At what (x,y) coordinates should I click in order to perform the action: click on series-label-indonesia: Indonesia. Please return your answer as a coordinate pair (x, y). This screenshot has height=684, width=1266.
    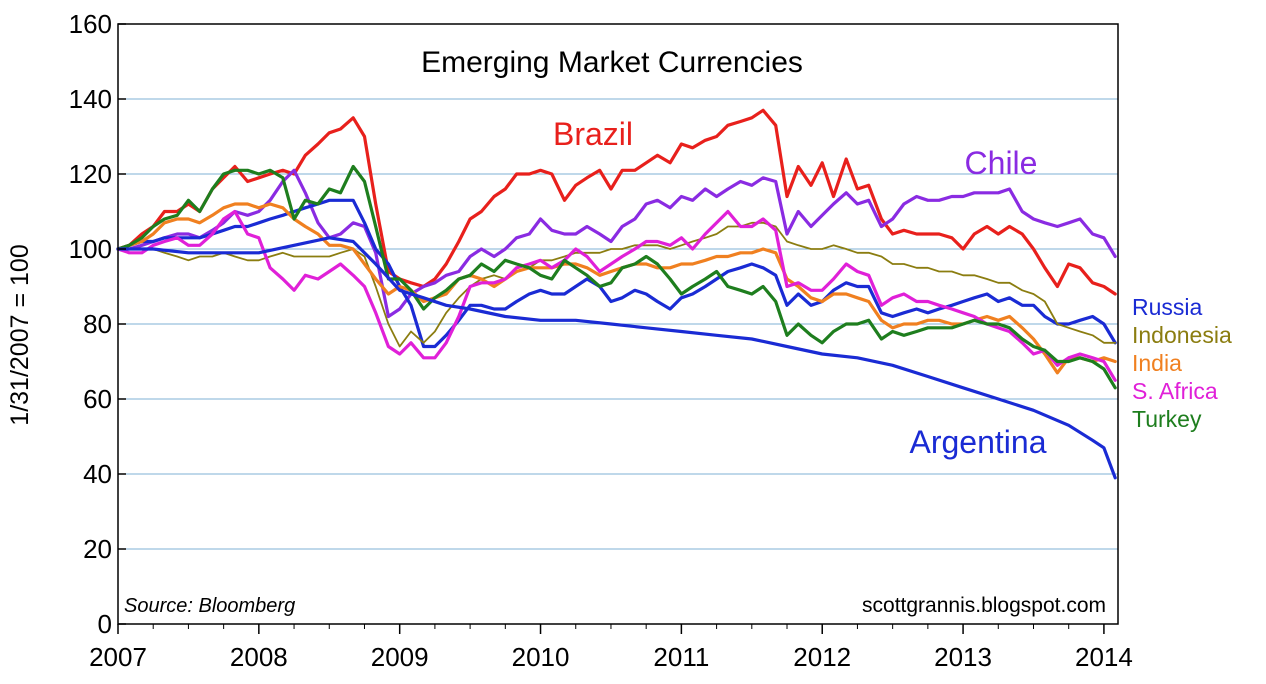
    Looking at the image, I should click on (1182, 335).